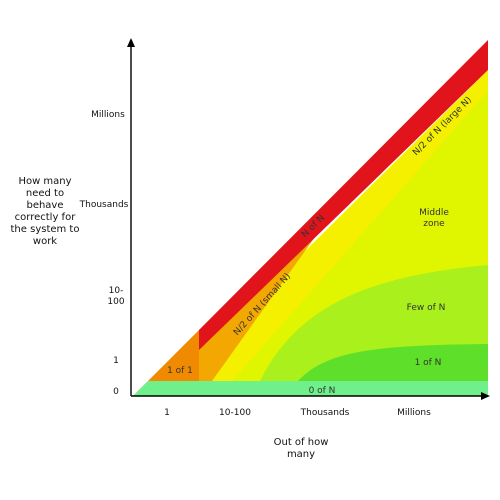 The image size is (500, 500). Describe the element at coordinates (115, 296) in the screenshot. I see `y-tick-10-100: 10-100` at that location.